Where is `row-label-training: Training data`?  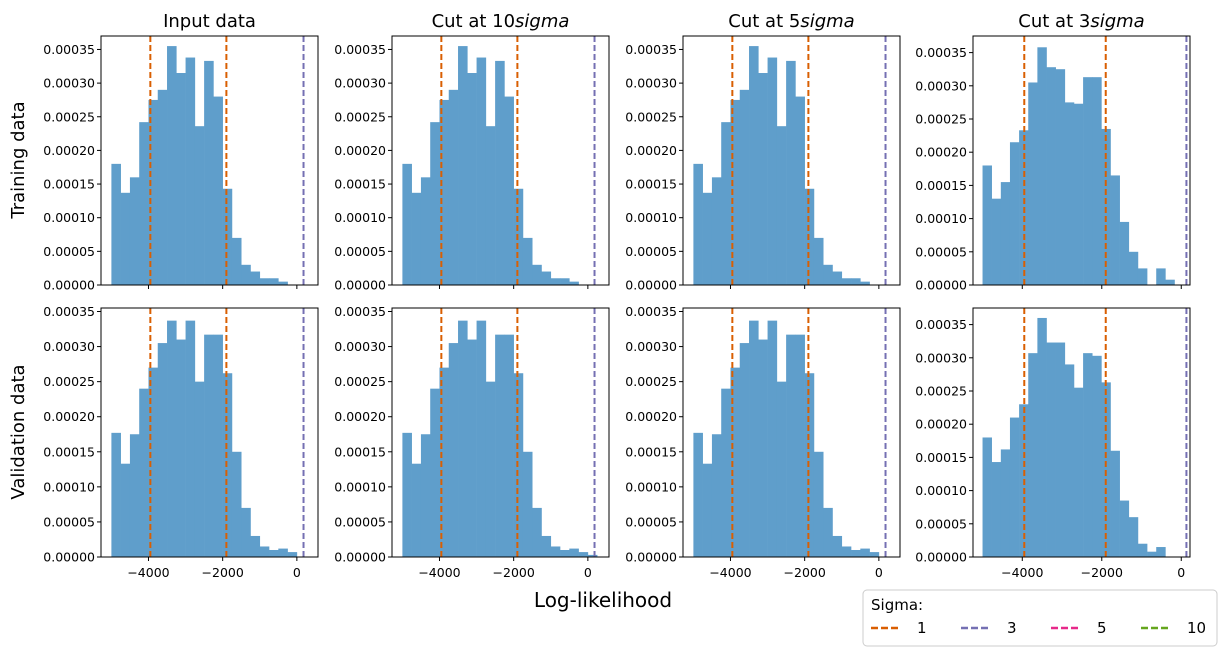
row-label-training: Training data is located at coordinates (18, 160).